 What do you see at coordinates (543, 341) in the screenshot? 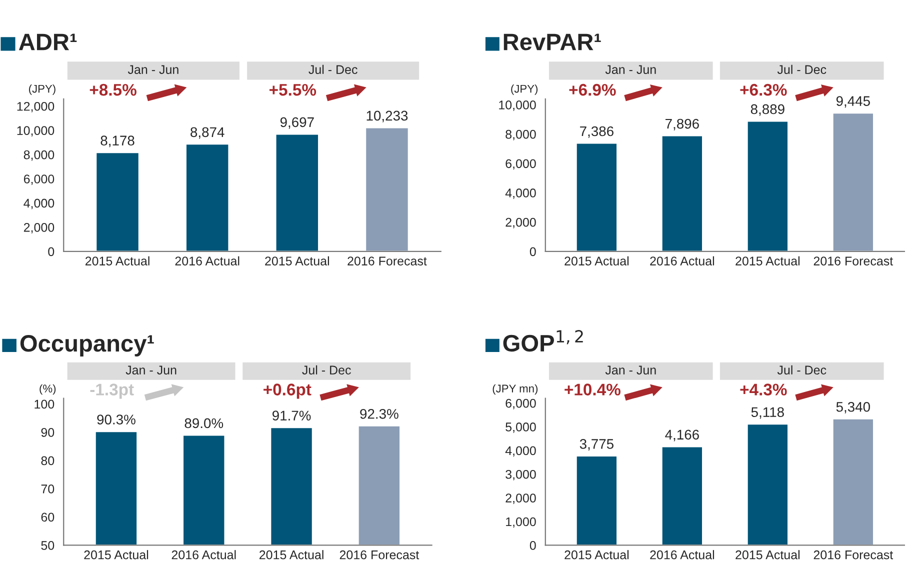
I see `chart-title: GOP$^{1,2}$` at bounding box center [543, 341].